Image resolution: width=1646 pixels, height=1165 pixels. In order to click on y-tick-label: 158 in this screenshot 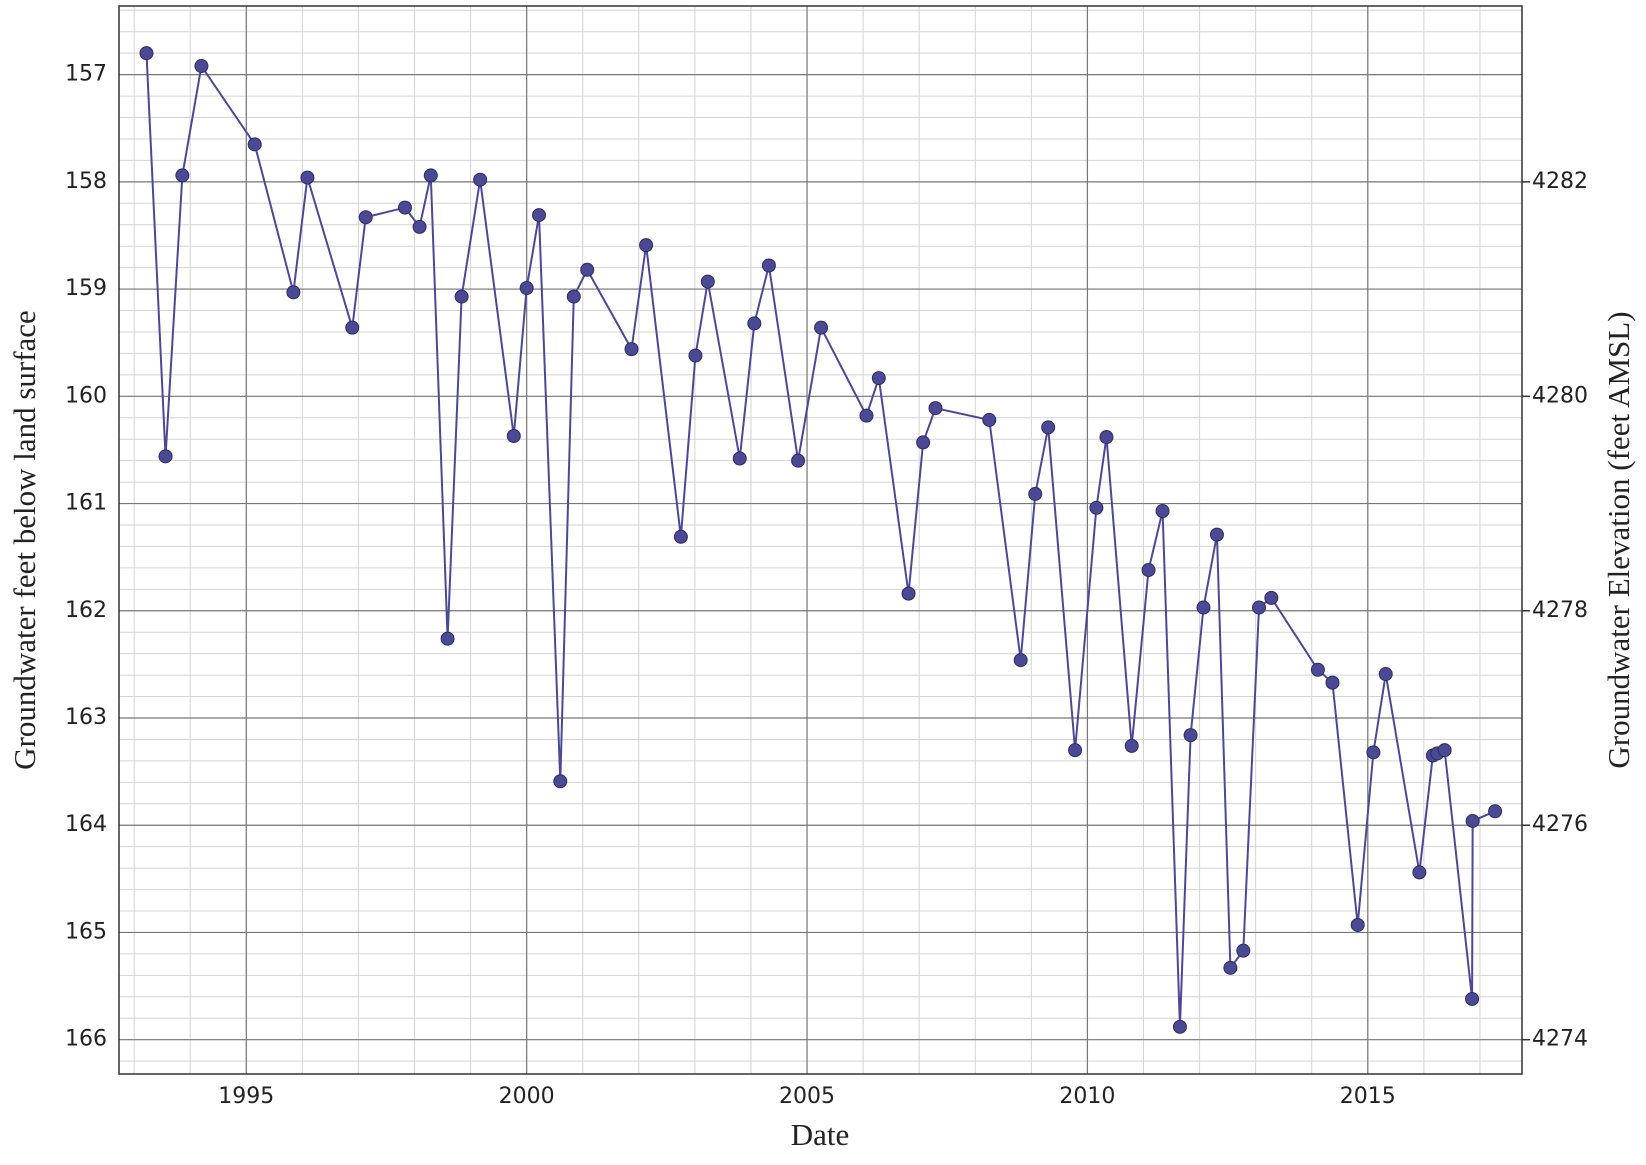, I will do `click(86, 181)`.